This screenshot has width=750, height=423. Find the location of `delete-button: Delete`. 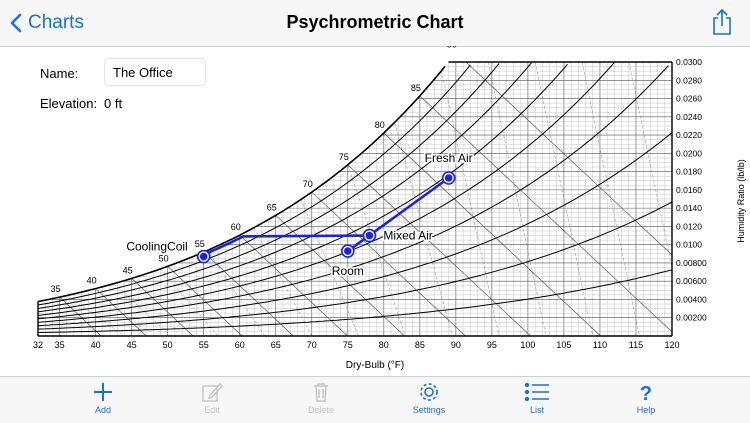

delete-button: Delete is located at coordinates (321, 398).